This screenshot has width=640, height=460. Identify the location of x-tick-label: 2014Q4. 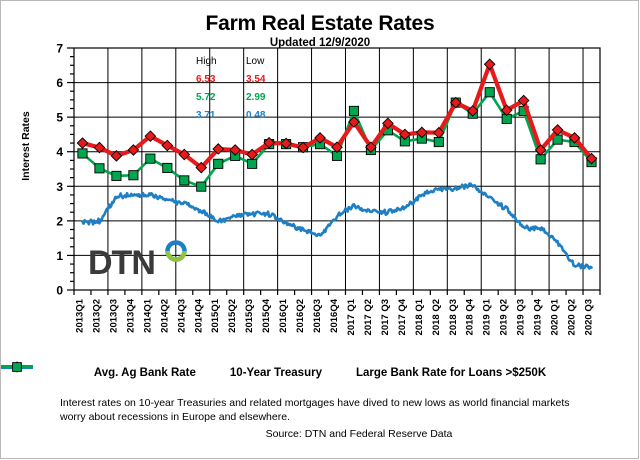
(198, 315).